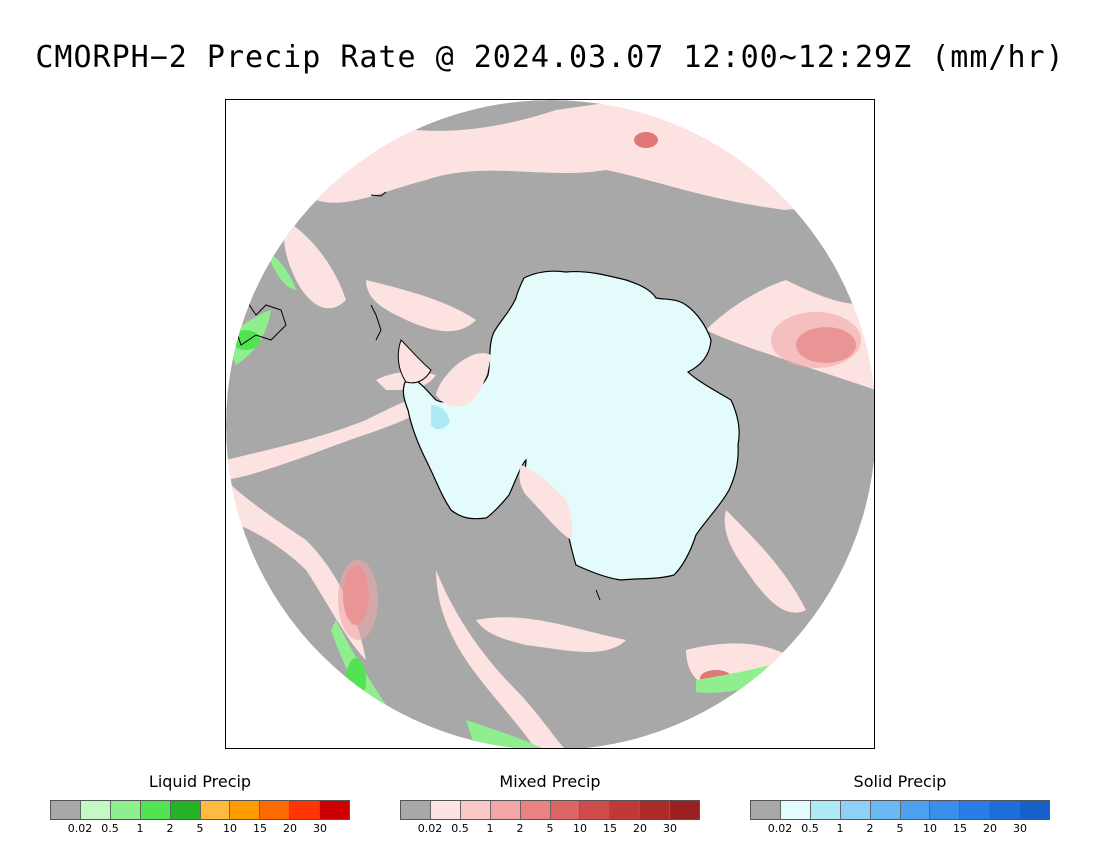  Describe the element at coordinates (261, 322) in the screenshot. I see `south-america-coast` at that location.